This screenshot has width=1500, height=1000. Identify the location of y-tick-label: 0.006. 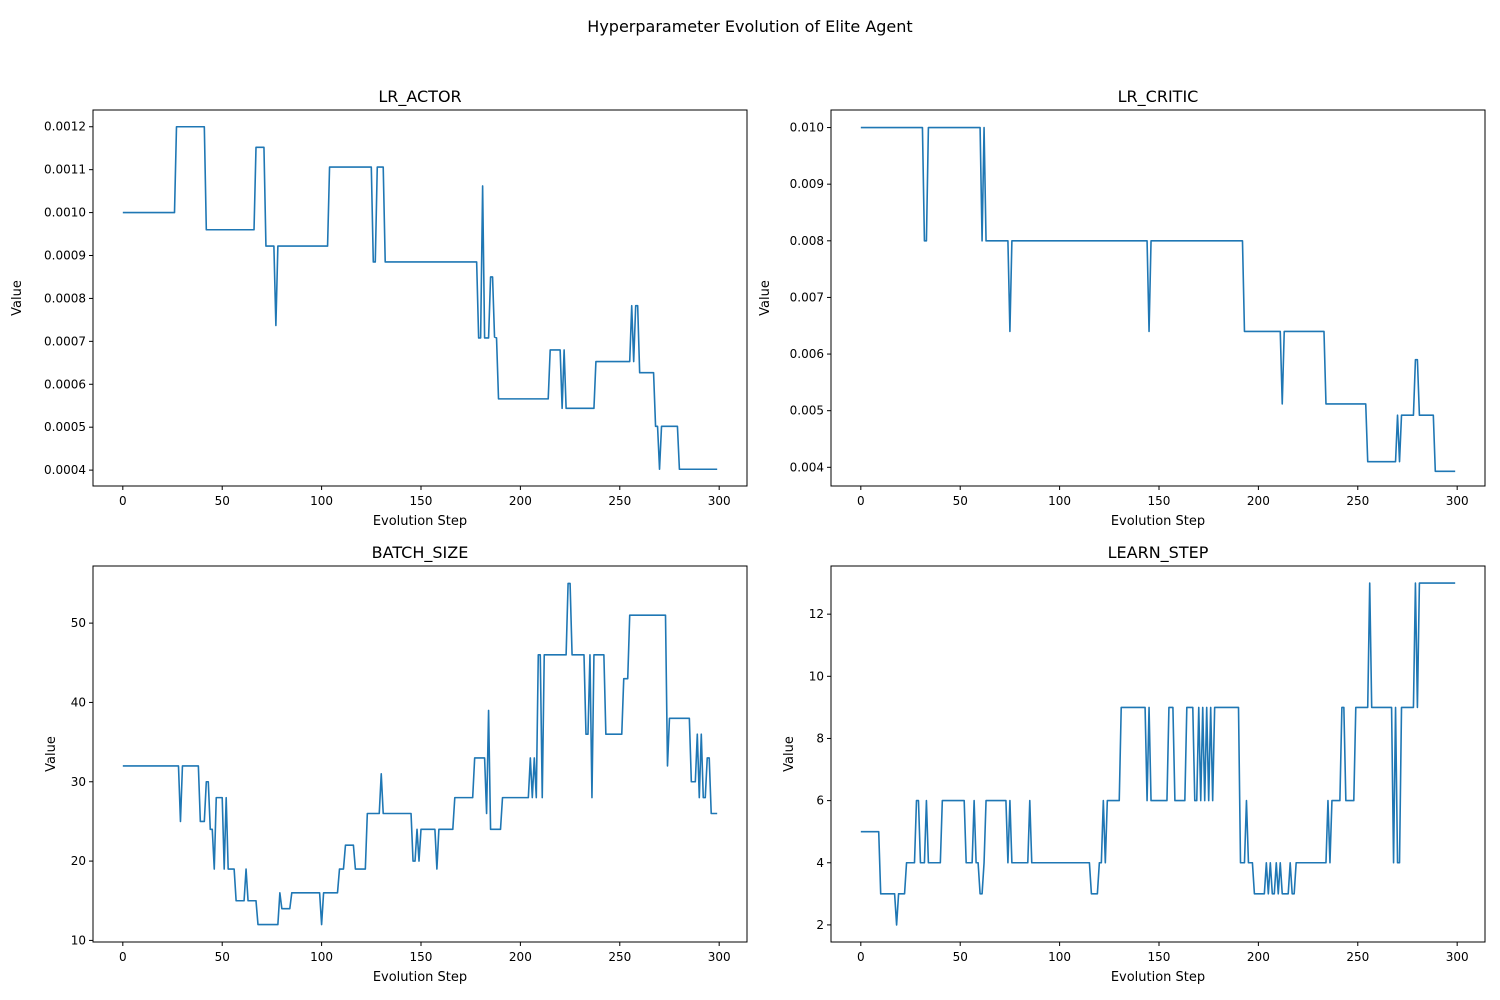
(807, 354).